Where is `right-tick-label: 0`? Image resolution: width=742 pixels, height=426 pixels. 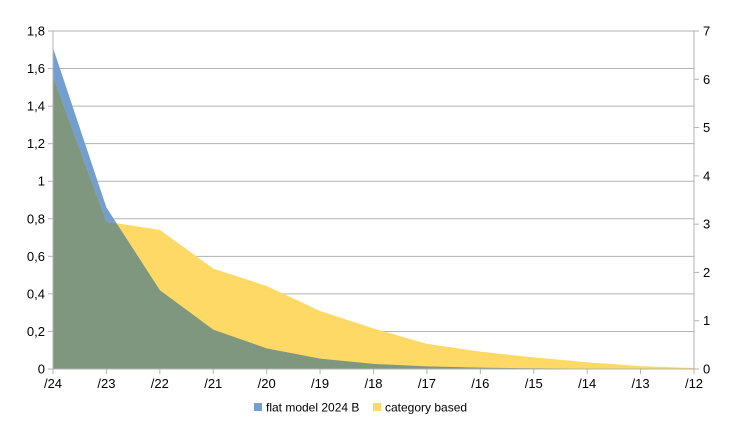
right-tick-label: 0 is located at coordinates (706, 369).